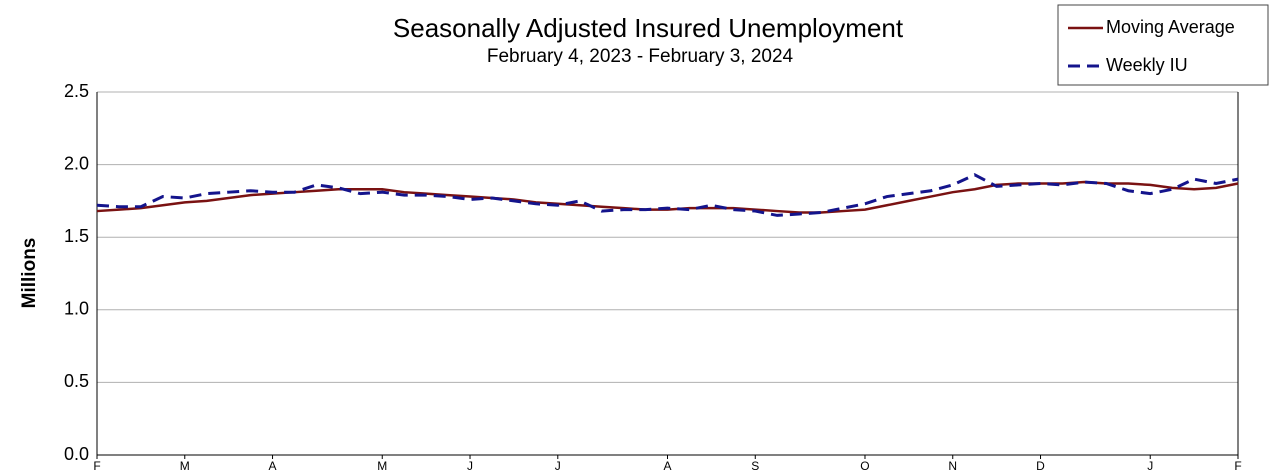 This screenshot has height=476, width=1269. What do you see at coordinates (1147, 65) in the screenshot?
I see `legend-label: Weekly IU` at bounding box center [1147, 65].